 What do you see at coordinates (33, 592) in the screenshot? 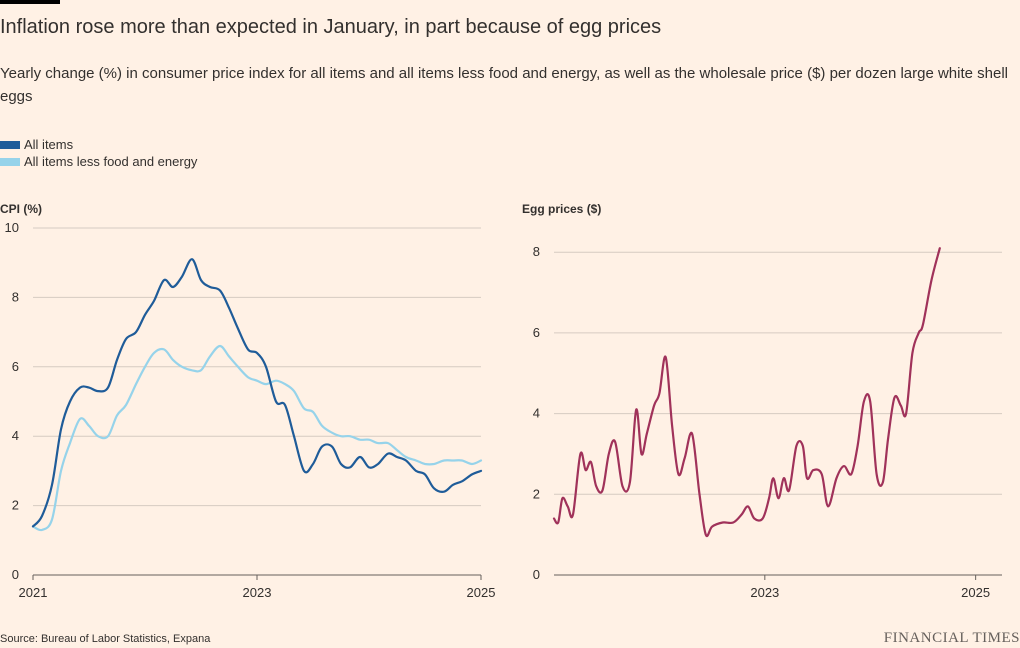
I see `x-tick-label-cpi-2021: 2021` at bounding box center [33, 592].